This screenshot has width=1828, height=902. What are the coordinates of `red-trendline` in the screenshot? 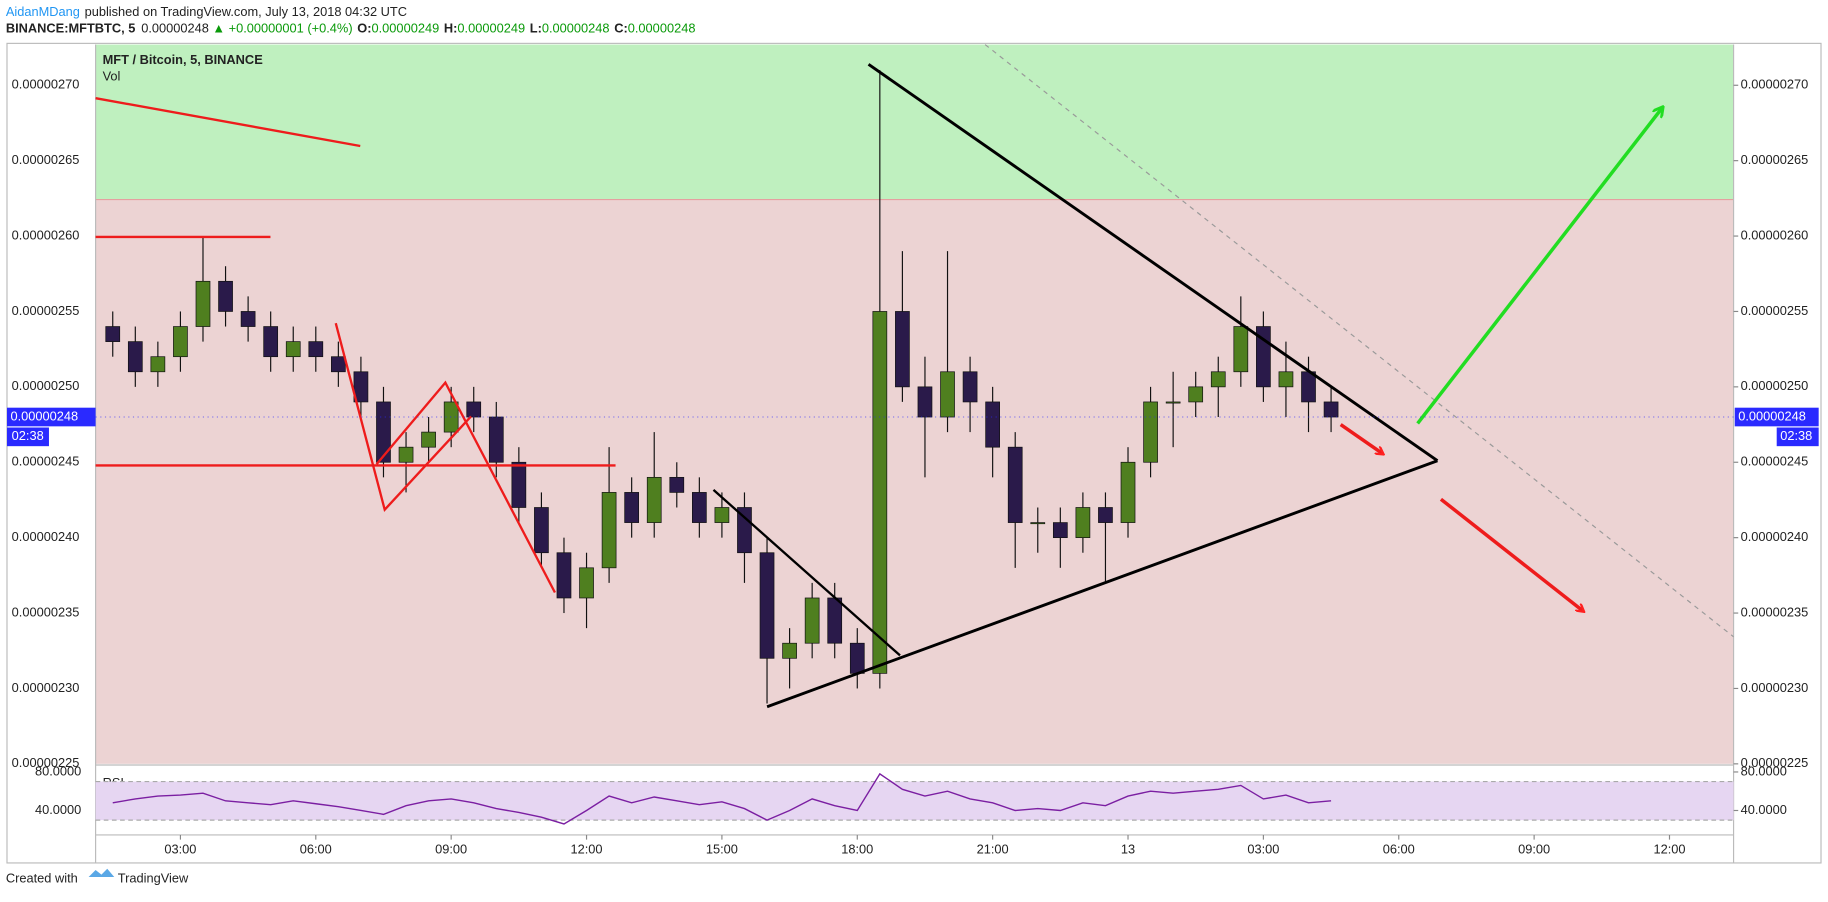 It's located at (228, 122).